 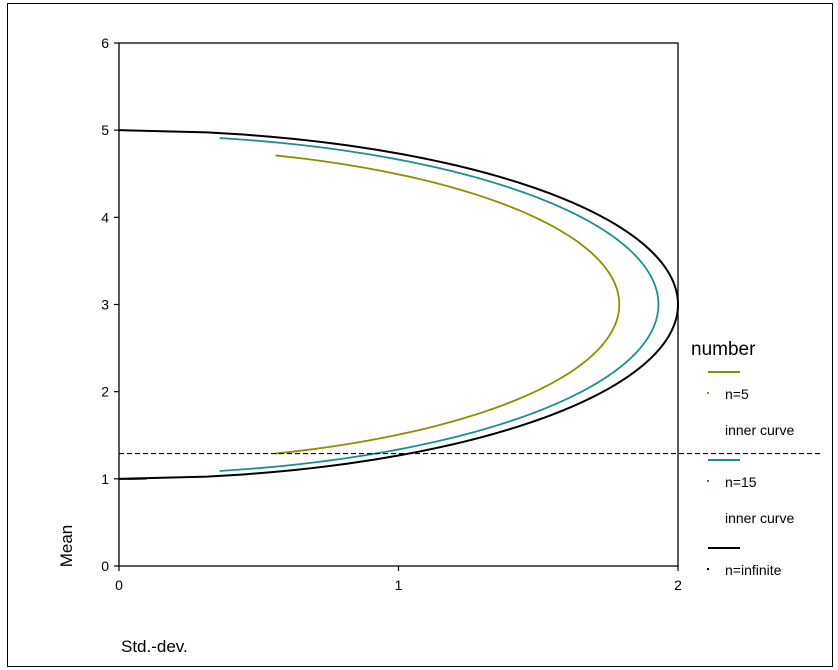 What do you see at coordinates (723, 349) in the screenshot?
I see `legend-title: number` at bounding box center [723, 349].